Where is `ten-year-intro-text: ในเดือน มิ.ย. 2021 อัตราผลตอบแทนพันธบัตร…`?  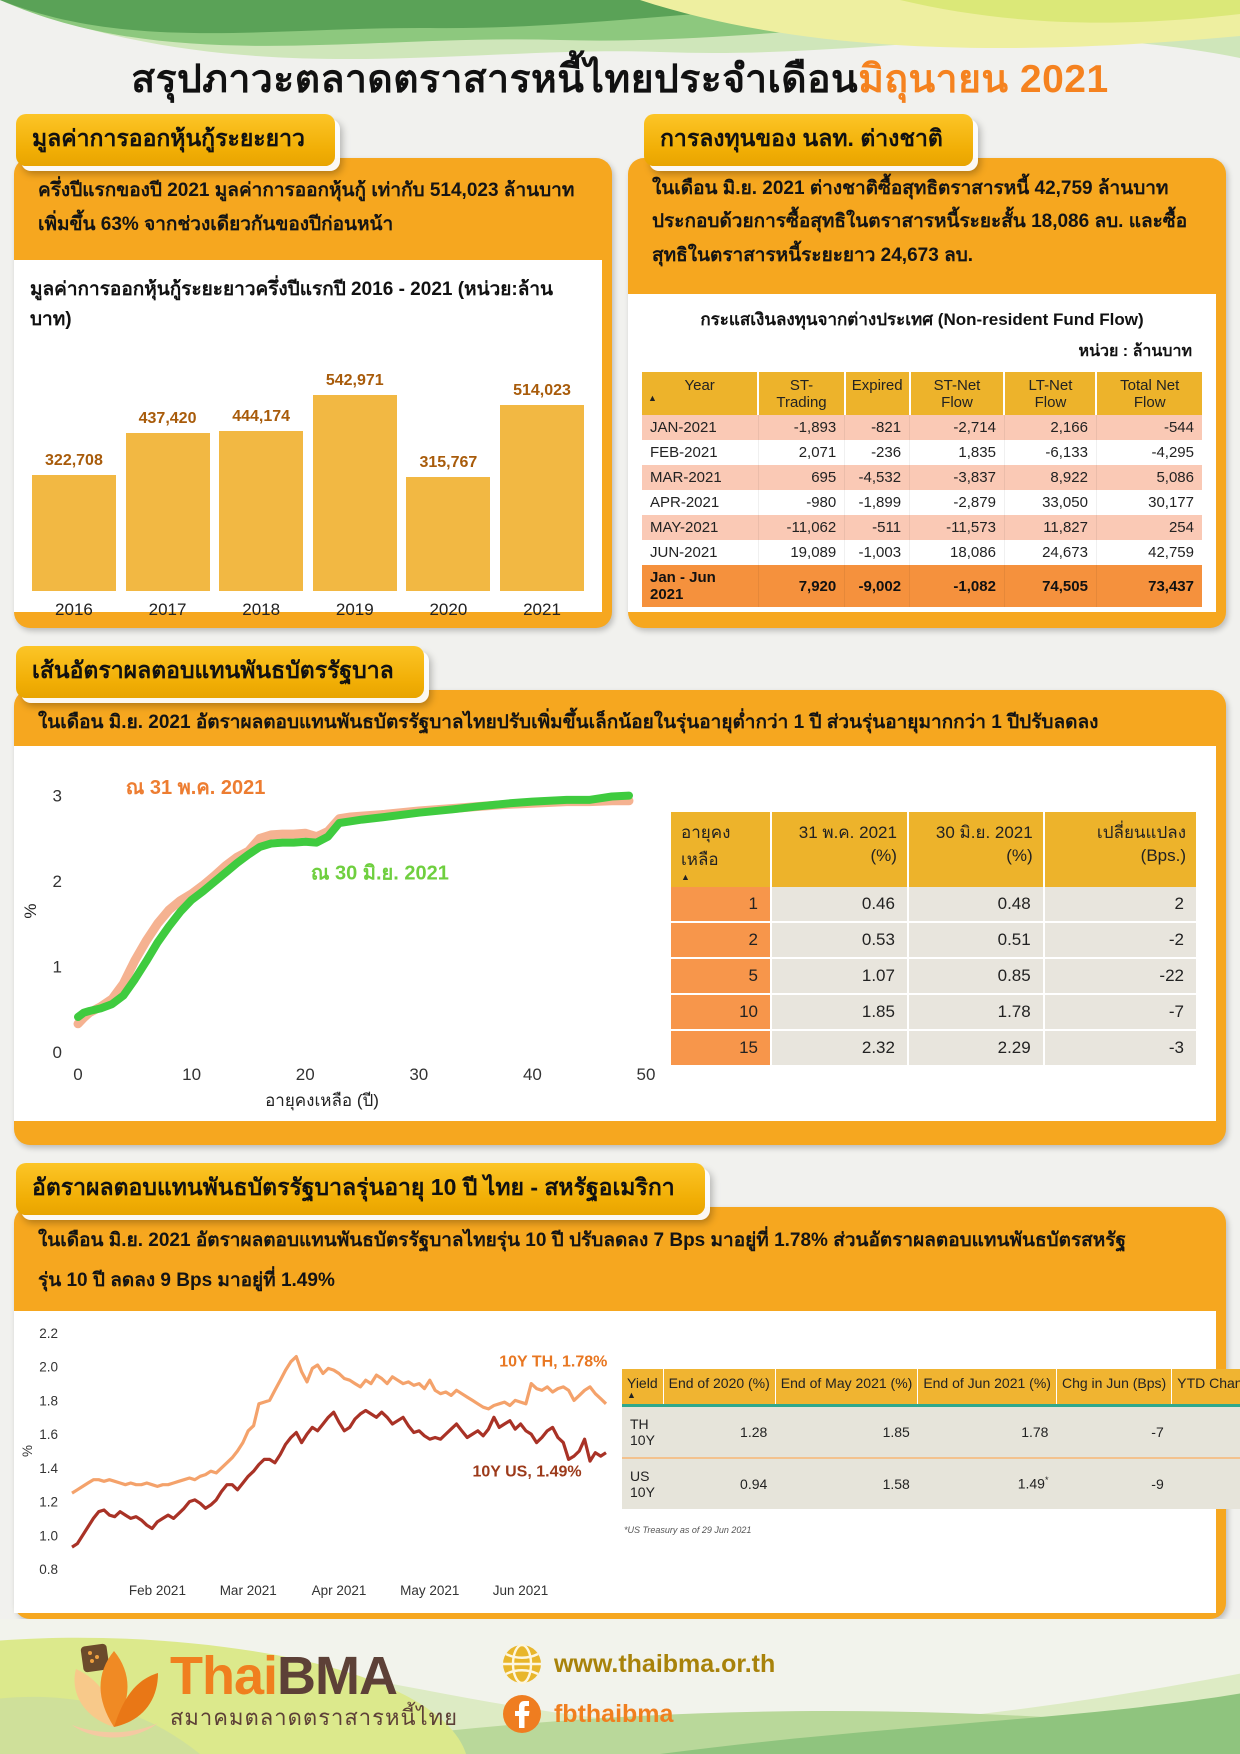 ten-year-intro-text: ในเดือน มิ.ย. 2021 อัตราผลตอบแทนพันธบัตร… is located at coordinates (582, 1260).